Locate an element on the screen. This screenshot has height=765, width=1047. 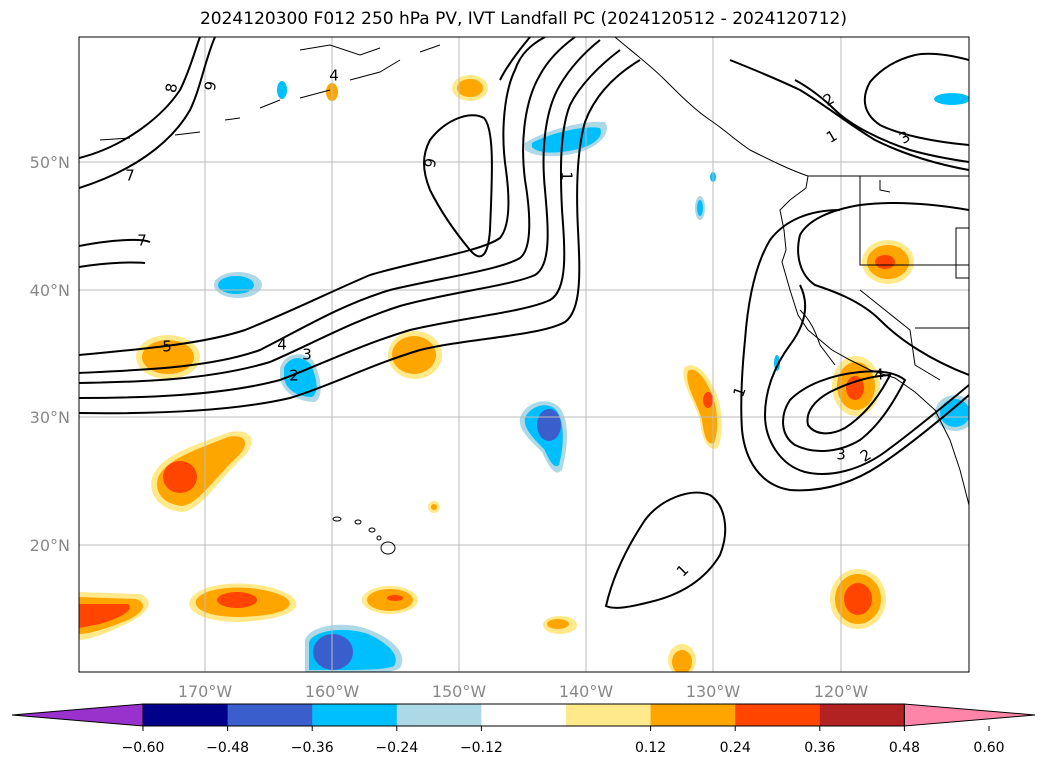
colorbar-tick-label: −0.12 is located at coordinates (481, 748).